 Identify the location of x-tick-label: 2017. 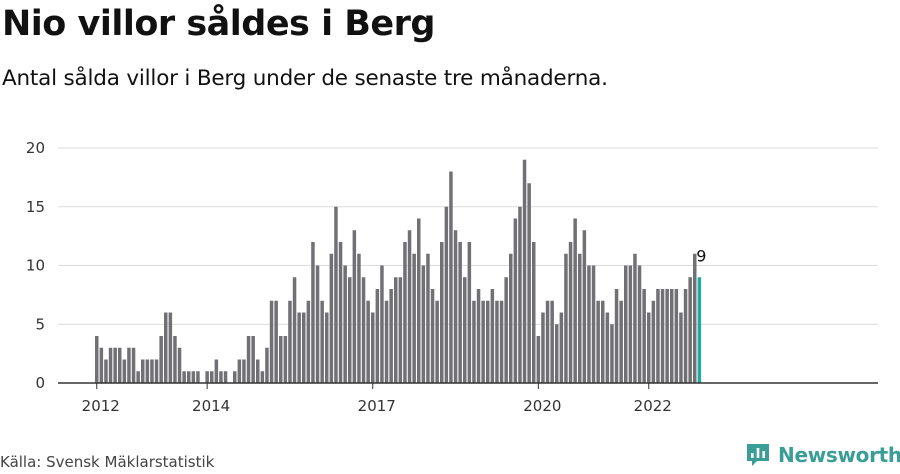
(377, 406).